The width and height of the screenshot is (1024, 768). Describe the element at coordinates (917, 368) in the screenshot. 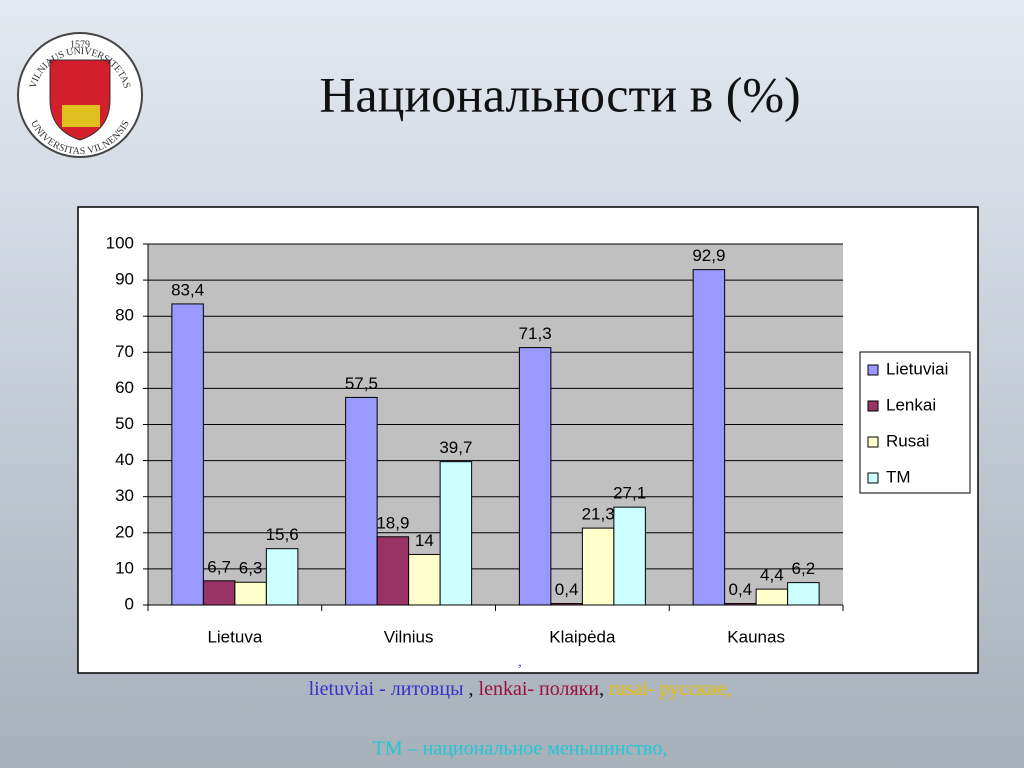

I see `legend-label: Lietuviai` at that location.